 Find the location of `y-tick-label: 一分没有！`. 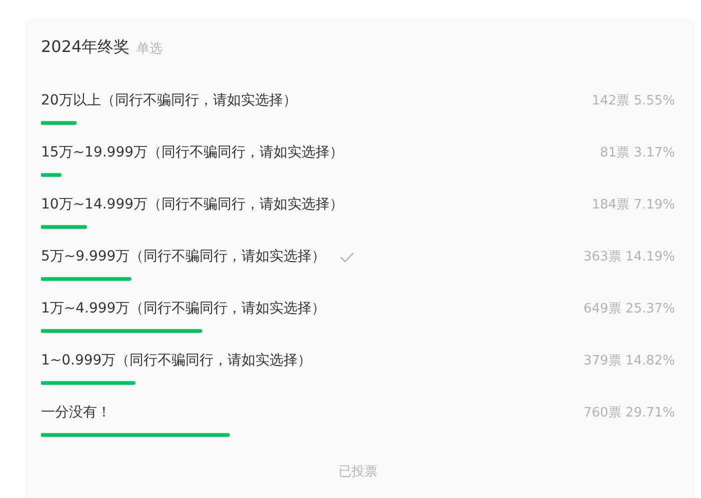

y-tick-label: 一分没有！ is located at coordinates (76, 412).